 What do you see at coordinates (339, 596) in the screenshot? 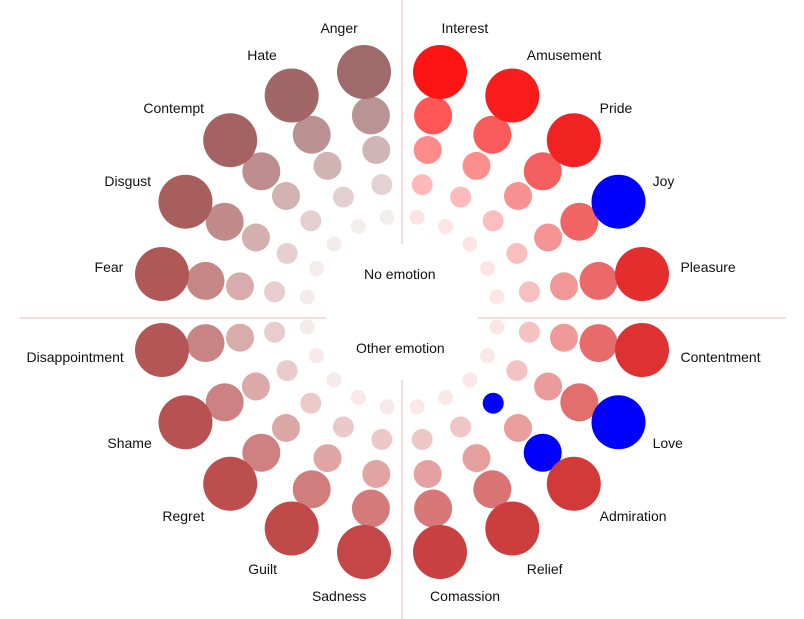
I see `emotion-label-sadness: Sadness` at bounding box center [339, 596].